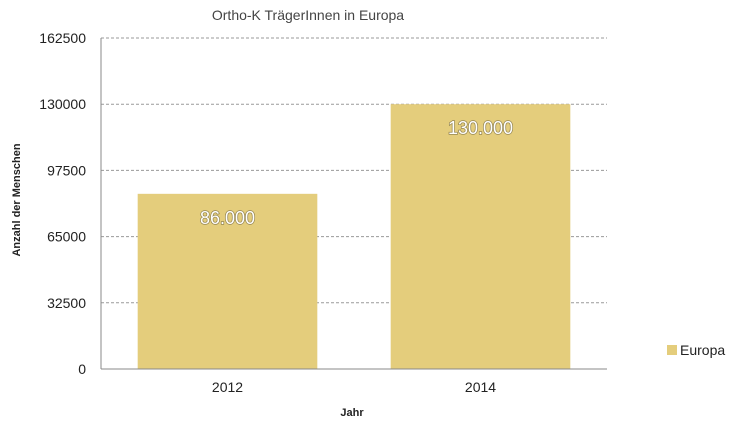 The width and height of the screenshot is (750, 430). I want to click on y-tick-label: 97500, so click(66, 170).